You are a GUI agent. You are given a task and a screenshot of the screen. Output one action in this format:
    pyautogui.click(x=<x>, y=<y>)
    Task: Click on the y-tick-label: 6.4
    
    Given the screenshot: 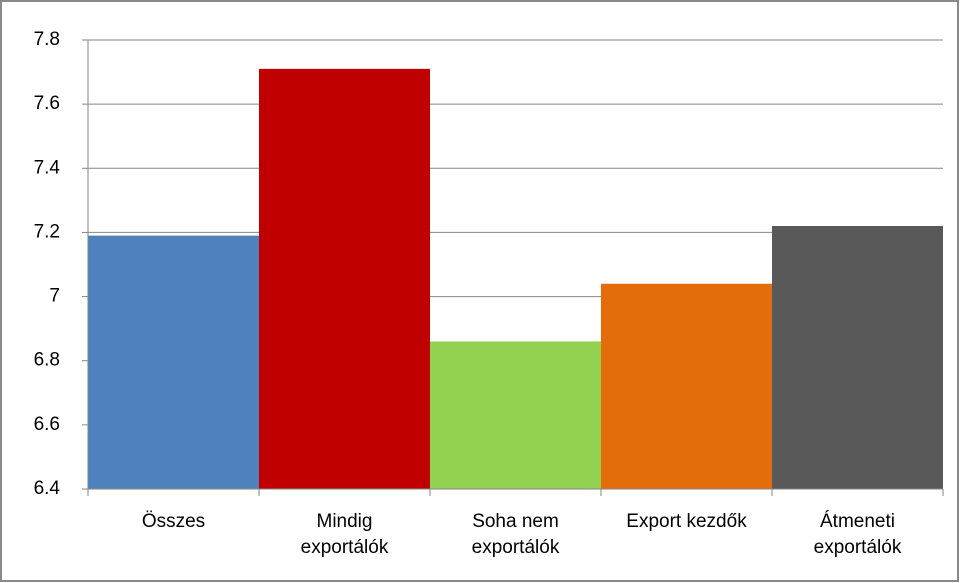 What is the action you would take?
    pyautogui.click(x=47, y=488)
    